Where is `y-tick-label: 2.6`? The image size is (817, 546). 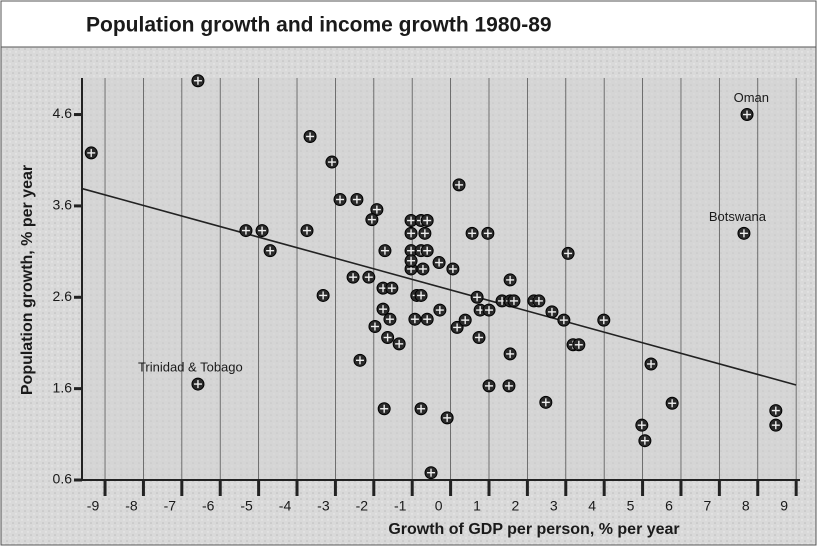
y-tick-label: 2.6 is located at coordinates (63, 296).